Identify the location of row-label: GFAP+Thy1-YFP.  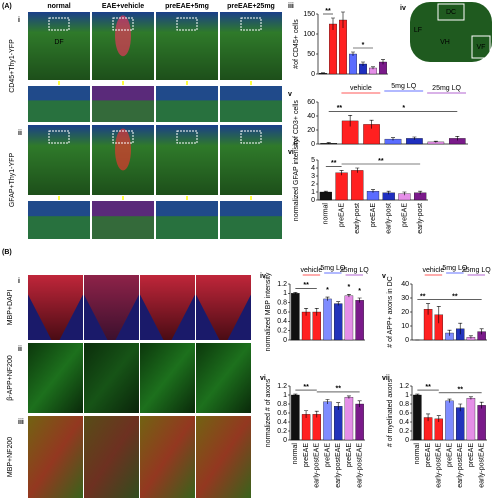
(12, 180).